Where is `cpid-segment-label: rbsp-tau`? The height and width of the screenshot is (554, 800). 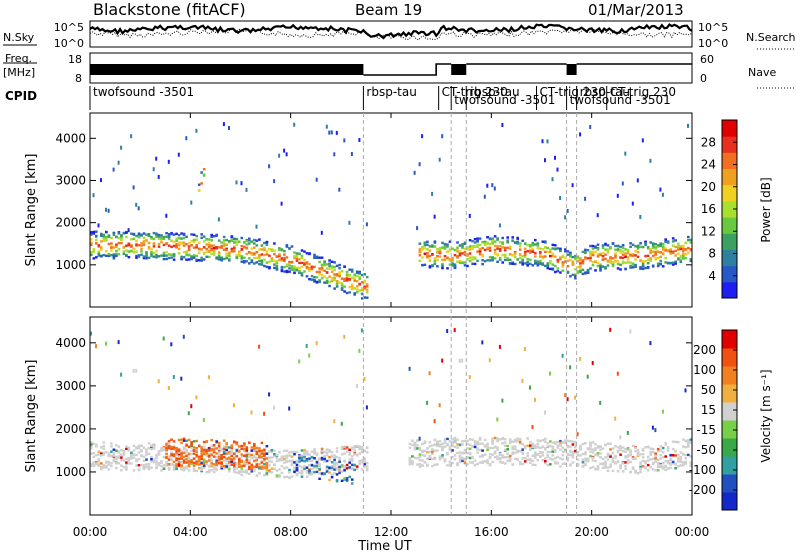
cpid-segment-label: rbsp-tau is located at coordinates (391, 92).